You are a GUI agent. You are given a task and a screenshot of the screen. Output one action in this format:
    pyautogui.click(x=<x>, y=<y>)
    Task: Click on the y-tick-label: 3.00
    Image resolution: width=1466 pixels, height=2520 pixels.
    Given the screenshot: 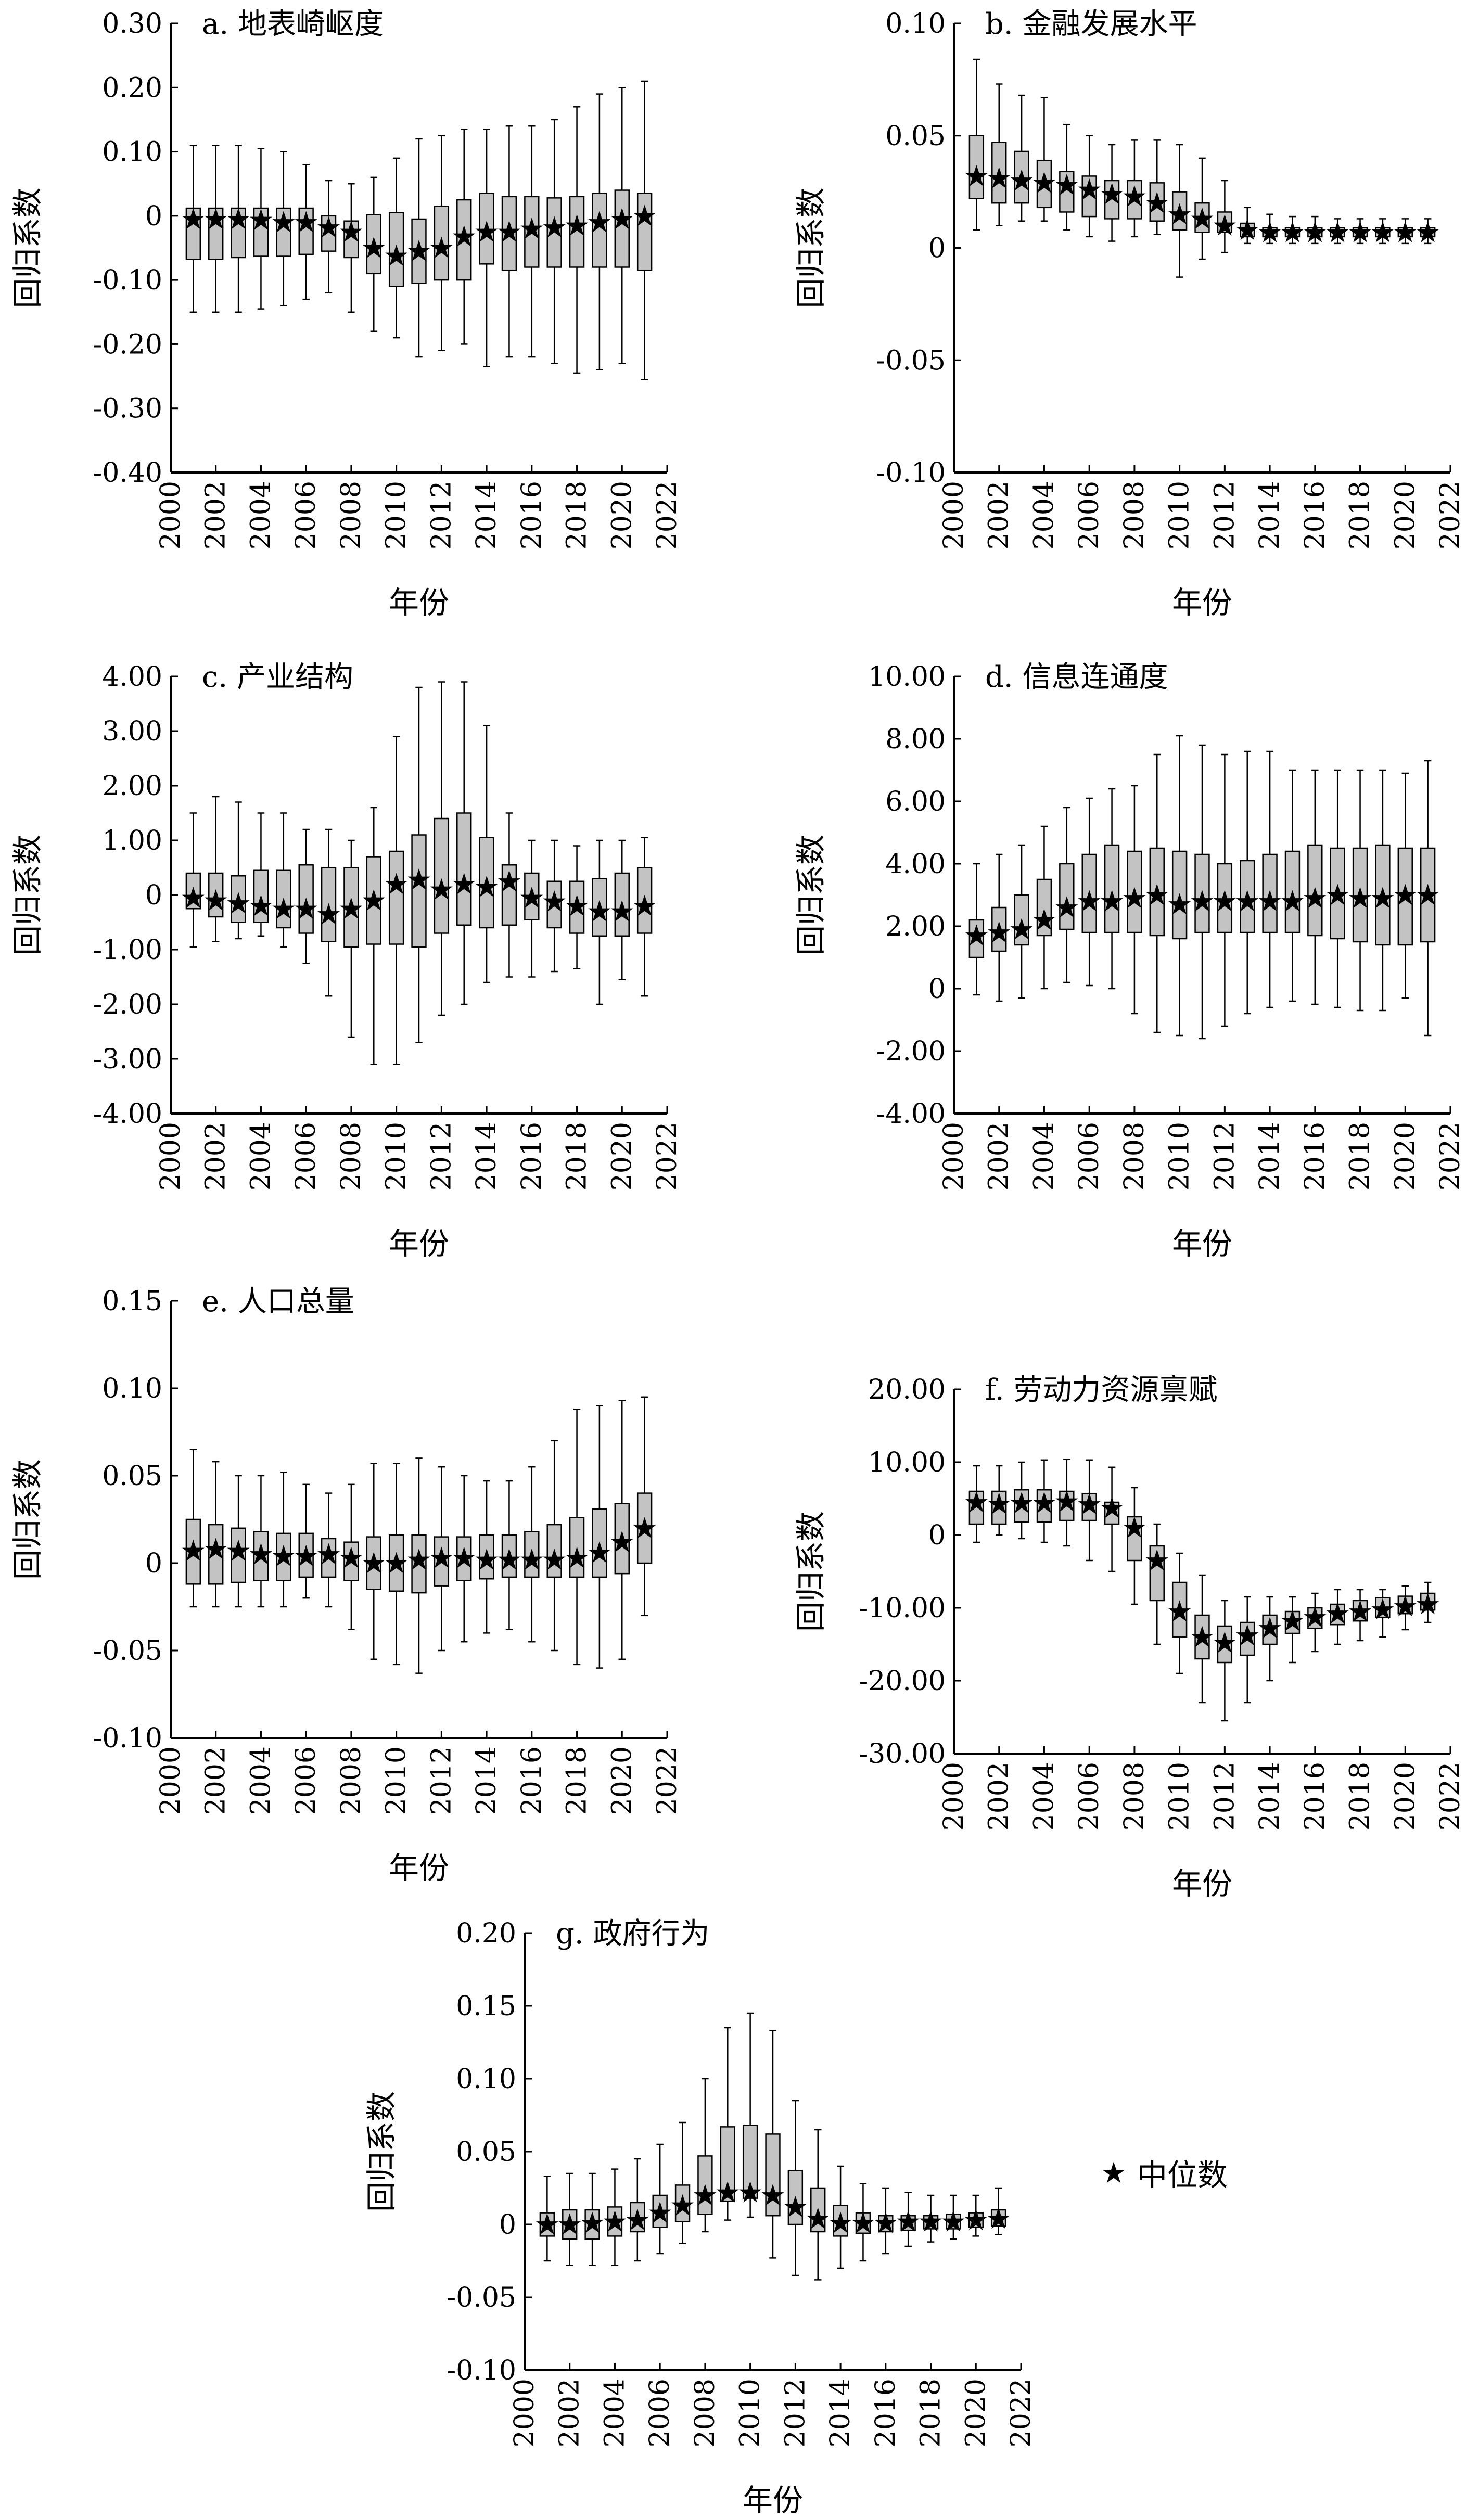 What is the action you would take?
    pyautogui.click(x=132, y=731)
    